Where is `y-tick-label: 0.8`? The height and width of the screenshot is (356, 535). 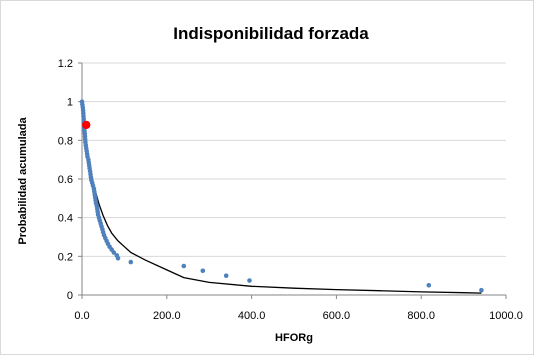
y-tick-label: 0.8 is located at coordinates (65, 141).